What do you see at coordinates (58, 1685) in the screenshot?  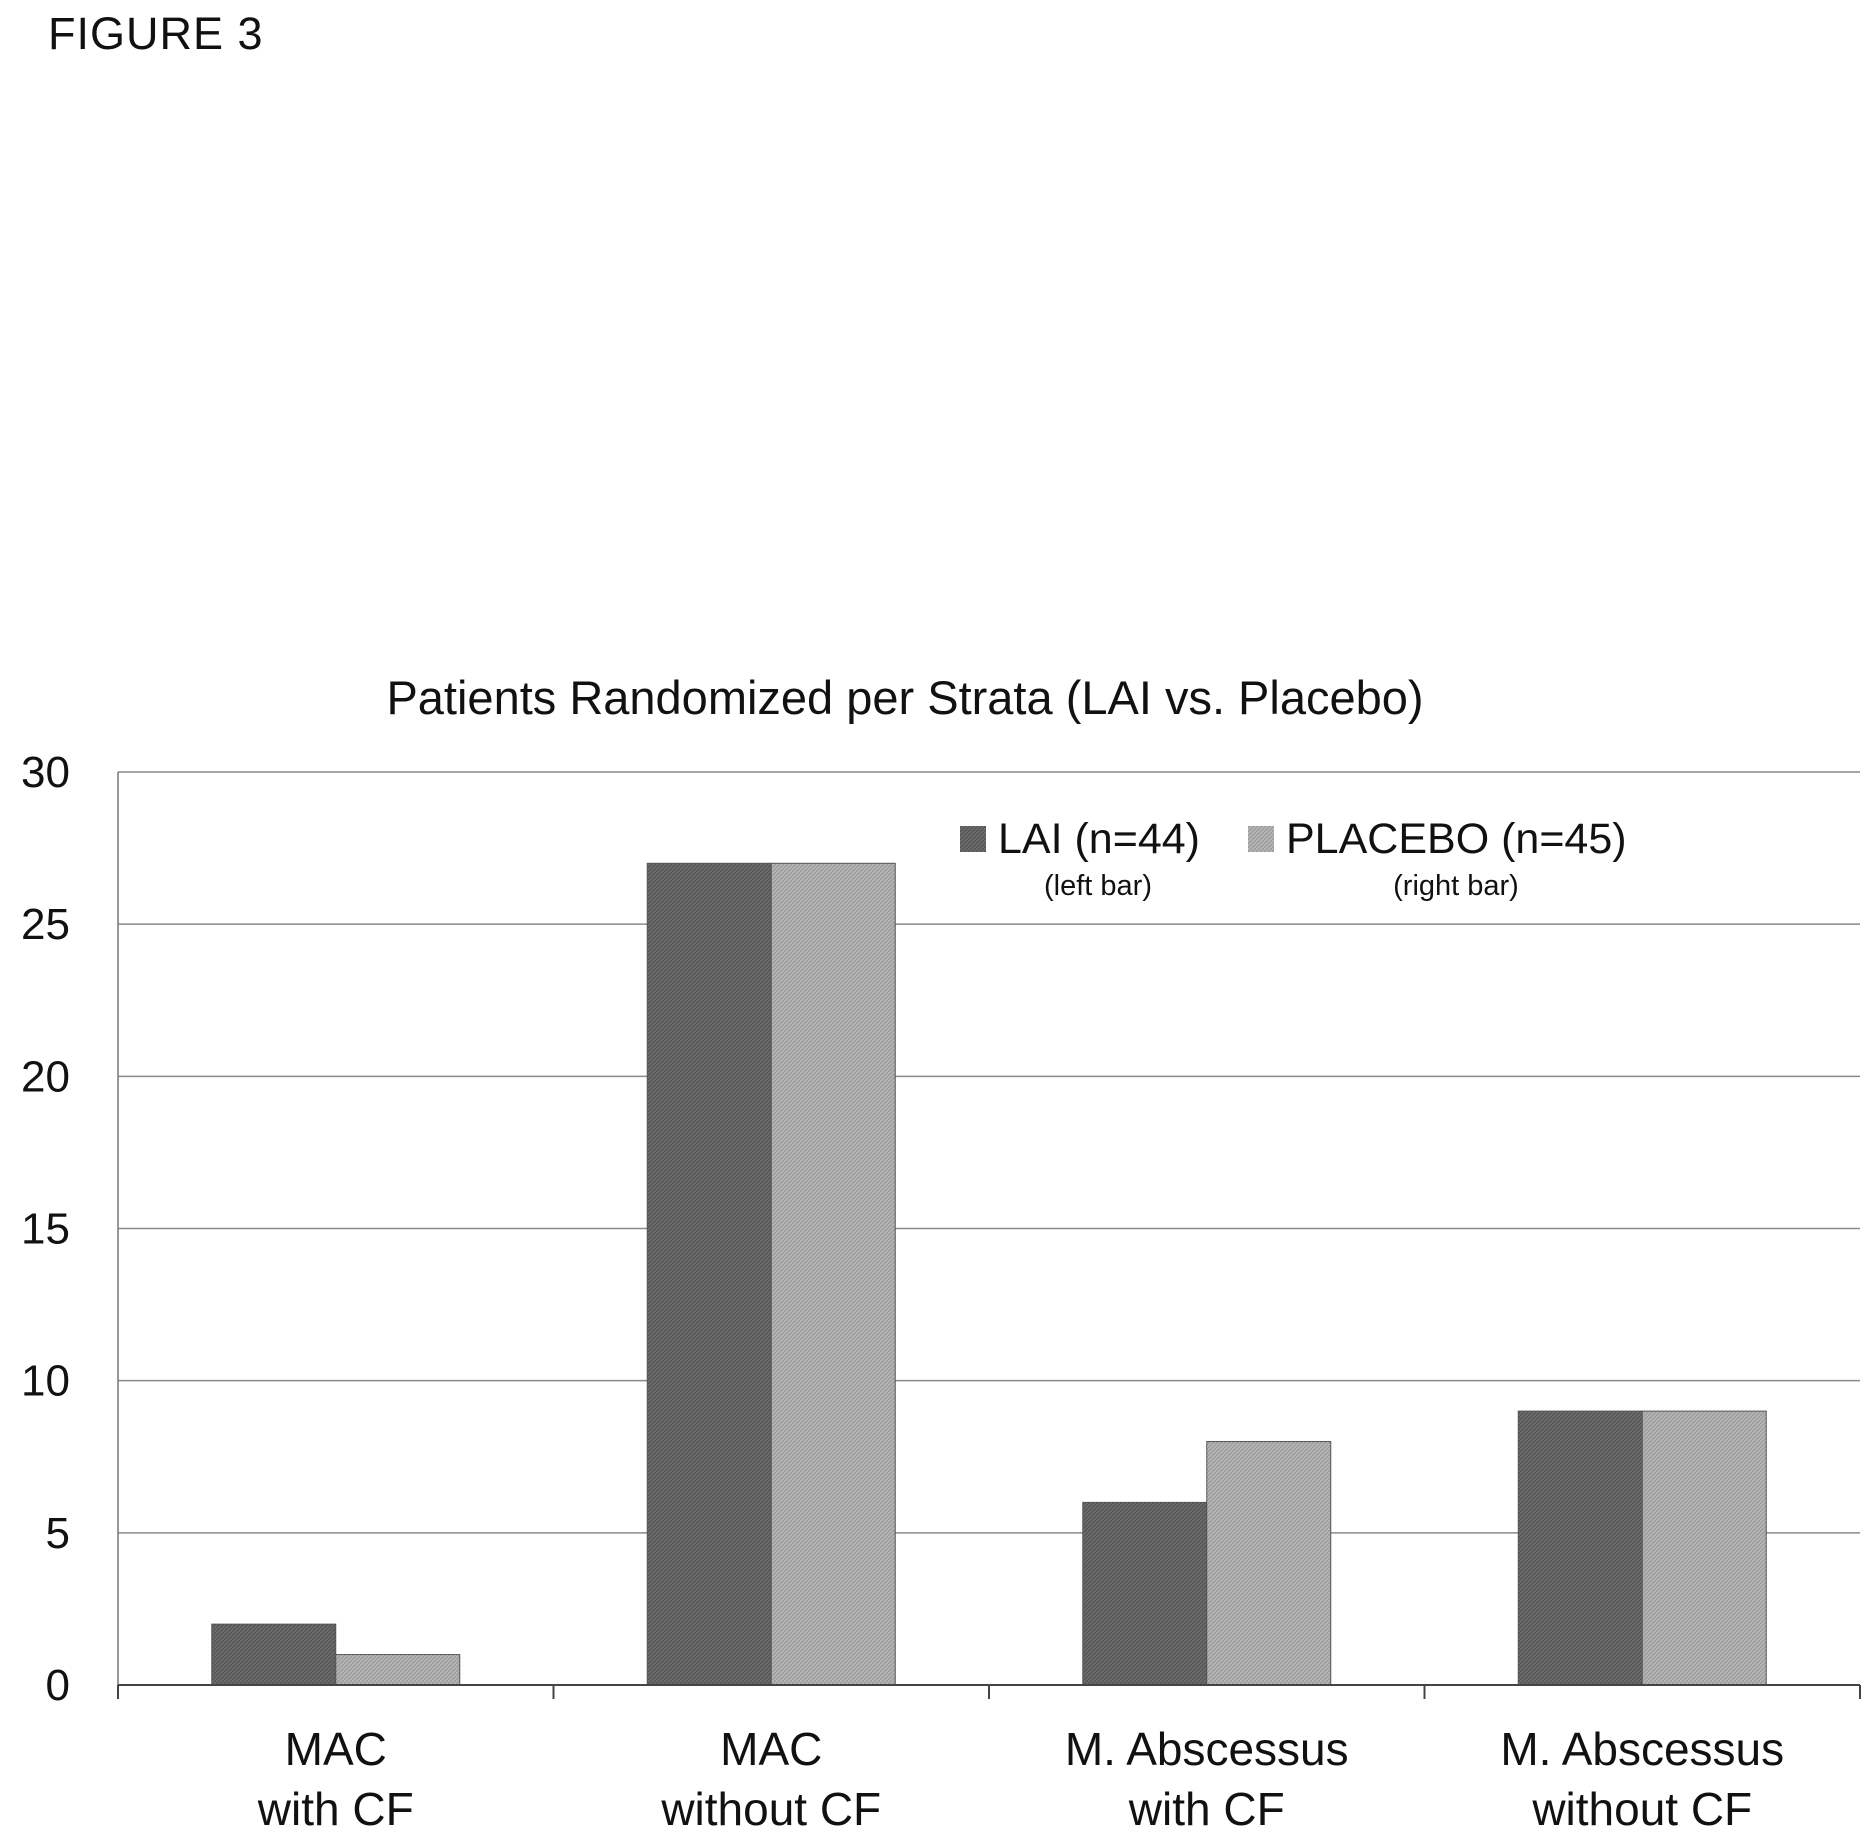 I see `y-tick-label: 0` at bounding box center [58, 1685].